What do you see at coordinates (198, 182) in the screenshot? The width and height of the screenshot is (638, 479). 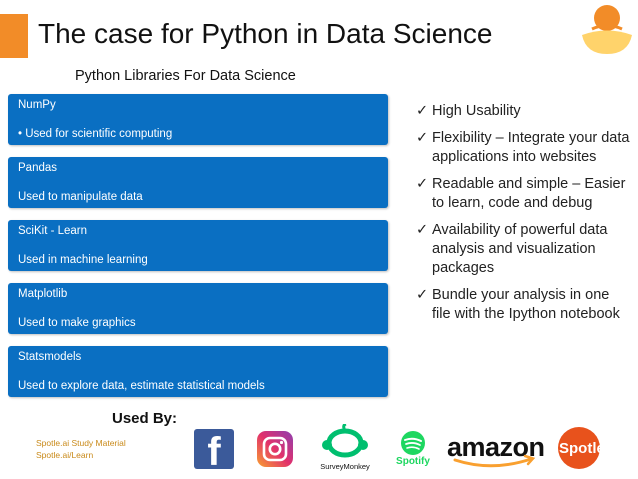 I see `library-card-pandas: Pandas Used to manipulate data` at bounding box center [198, 182].